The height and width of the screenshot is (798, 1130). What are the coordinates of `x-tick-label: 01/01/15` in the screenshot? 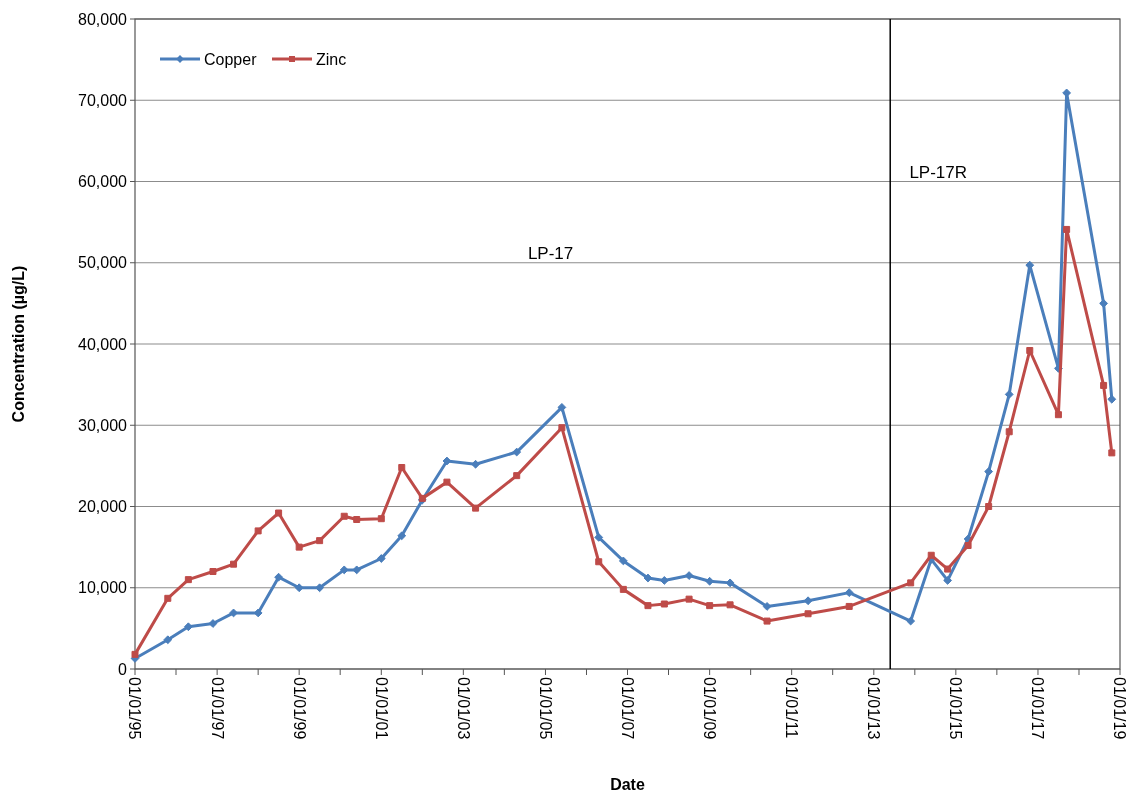 It's located at (956, 708).